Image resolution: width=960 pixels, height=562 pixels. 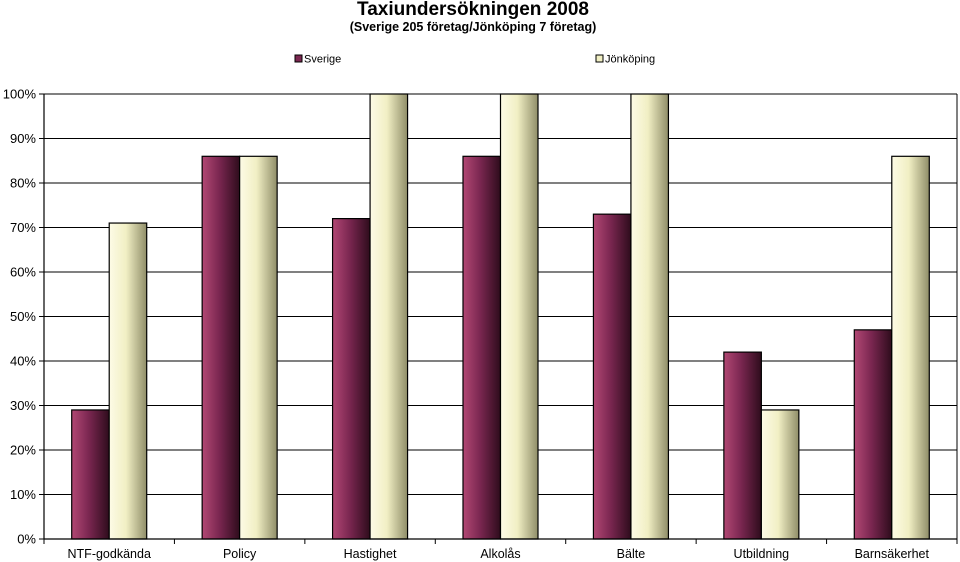 What do you see at coordinates (474, 60) in the screenshot?
I see `legend: Sverige Jönköping` at bounding box center [474, 60].